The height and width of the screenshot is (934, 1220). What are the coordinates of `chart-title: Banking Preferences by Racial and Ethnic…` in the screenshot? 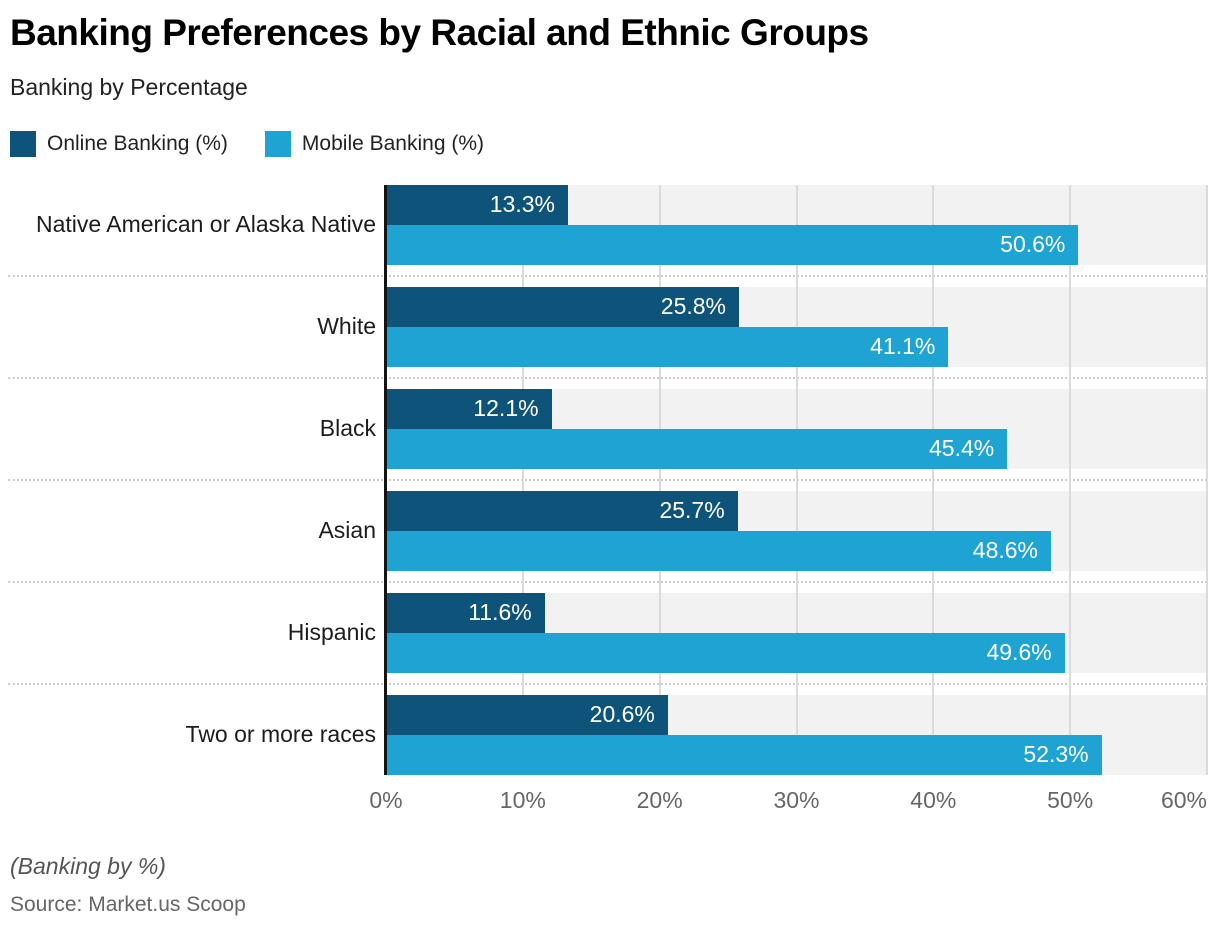 It's located at (439, 32).